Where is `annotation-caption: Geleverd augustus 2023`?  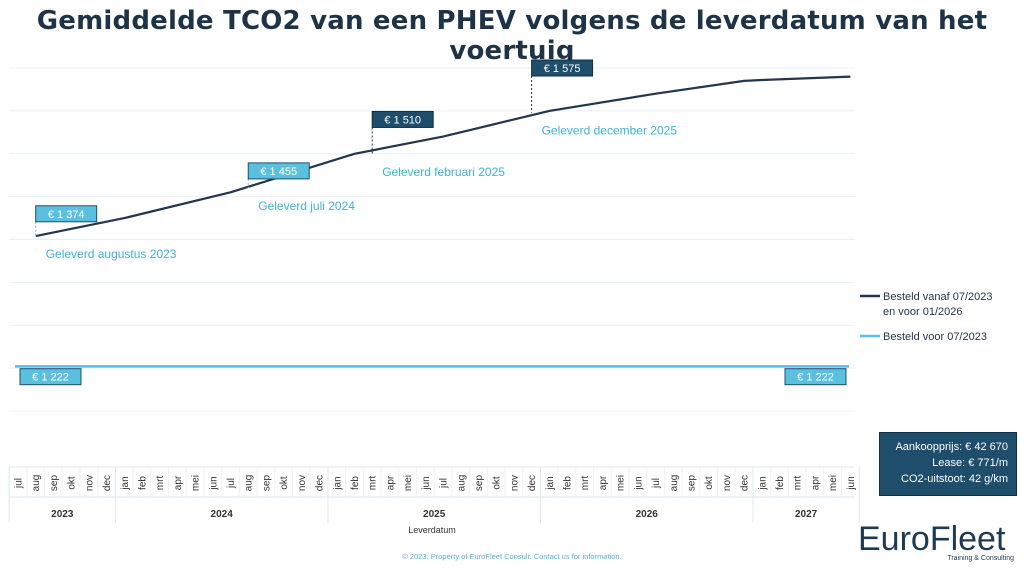
annotation-caption: Geleverd augustus 2023 is located at coordinates (111, 254).